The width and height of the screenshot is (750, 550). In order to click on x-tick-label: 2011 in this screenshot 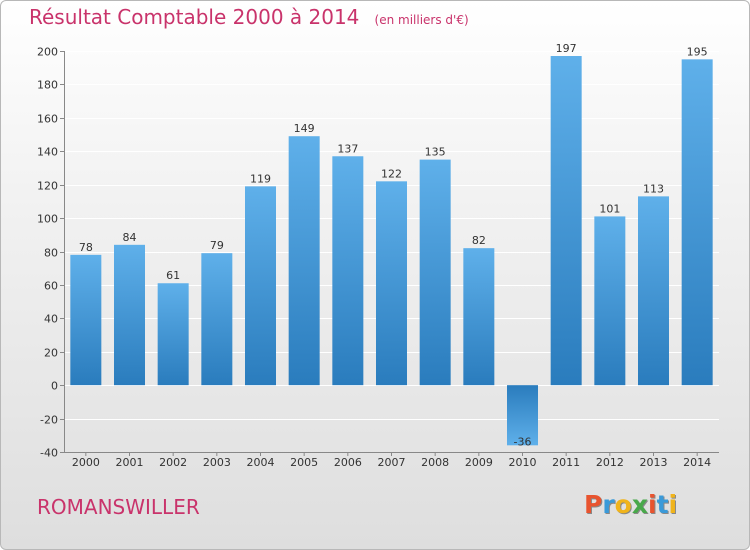, I will do `click(566, 462)`.